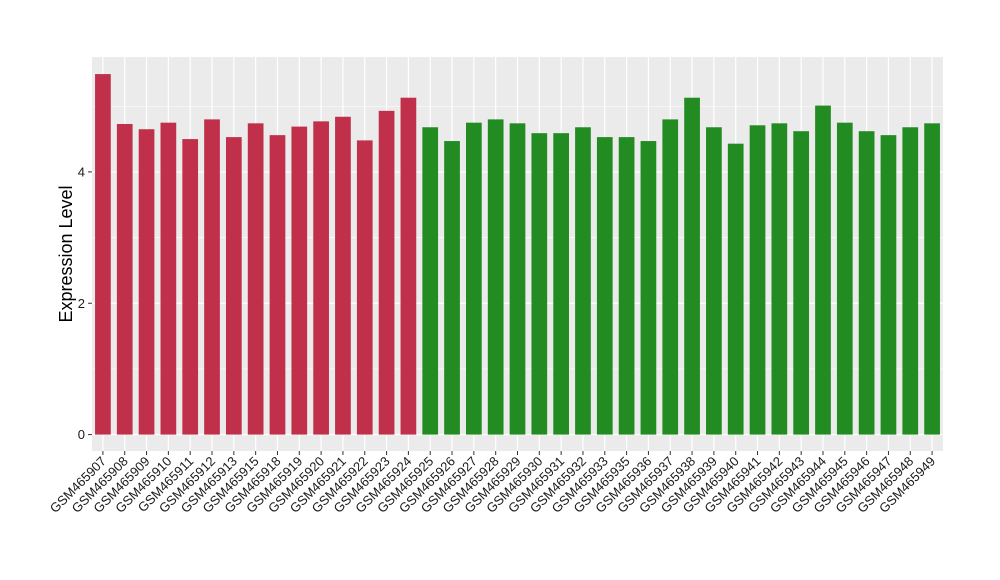  What do you see at coordinates (692, 266) in the screenshot?
I see `bar-GSM465938` at bounding box center [692, 266].